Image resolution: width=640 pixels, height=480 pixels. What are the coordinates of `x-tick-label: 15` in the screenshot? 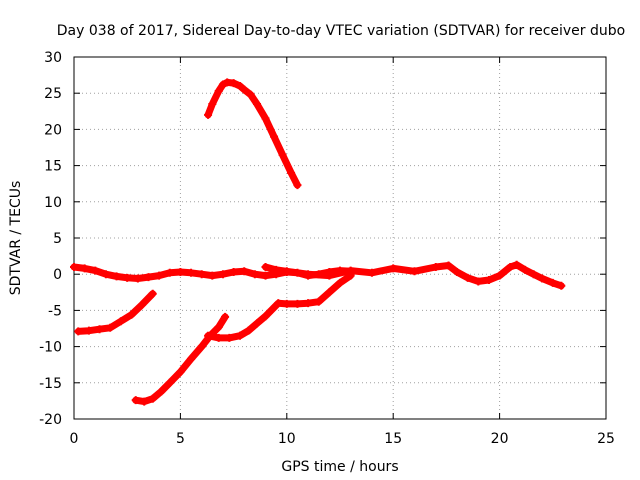 It's located at (393, 439).